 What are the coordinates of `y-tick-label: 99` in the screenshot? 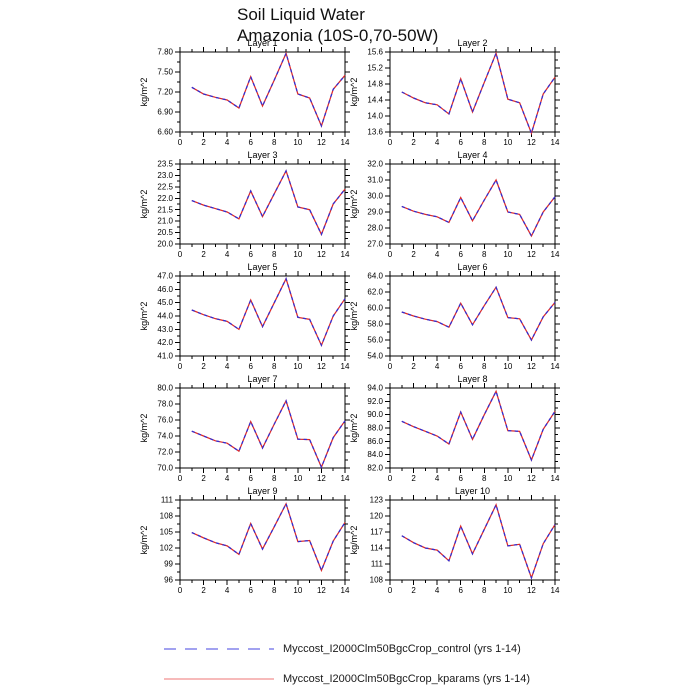 It's located at (168, 564).